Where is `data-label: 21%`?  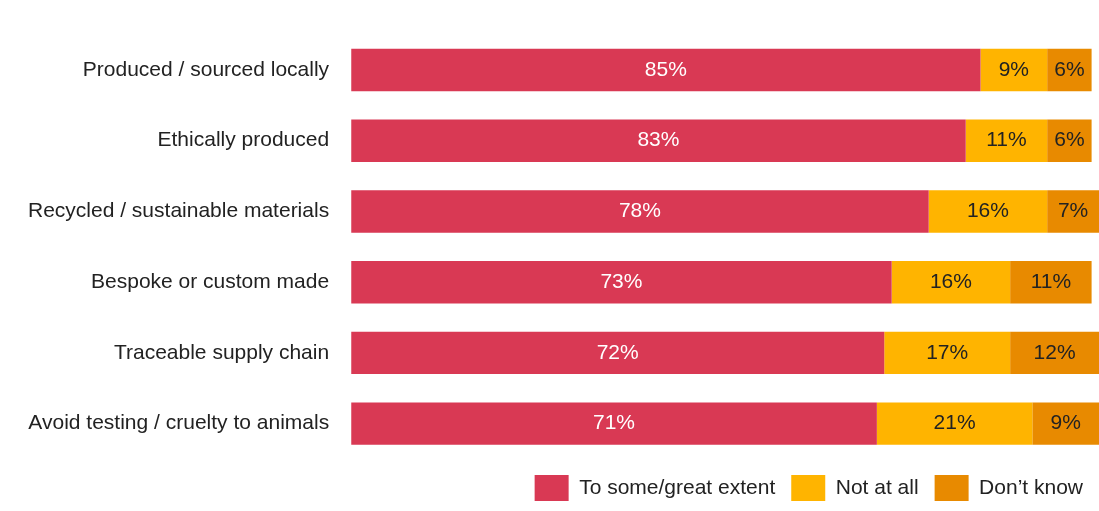 data-label: 21% is located at coordinates (954, 422).